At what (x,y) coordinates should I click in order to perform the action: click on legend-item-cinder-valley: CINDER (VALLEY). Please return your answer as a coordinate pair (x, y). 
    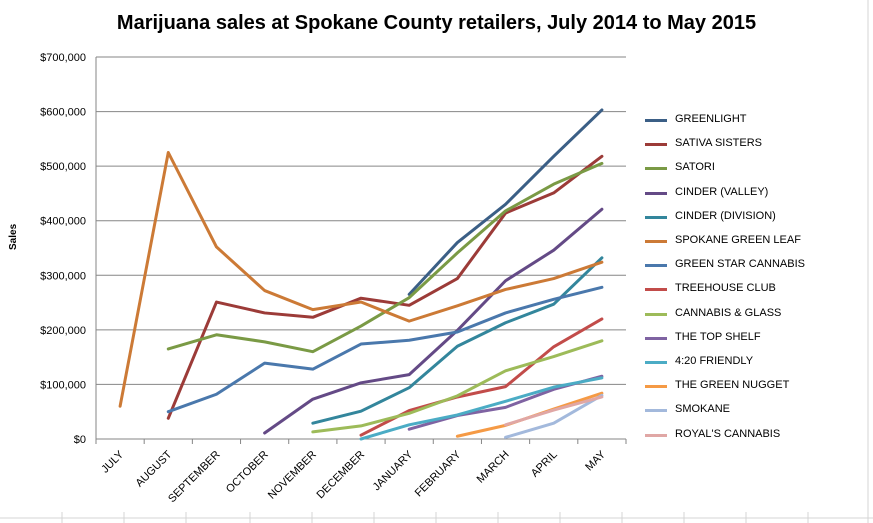
    Looking at the image, I should click on (755, 193).